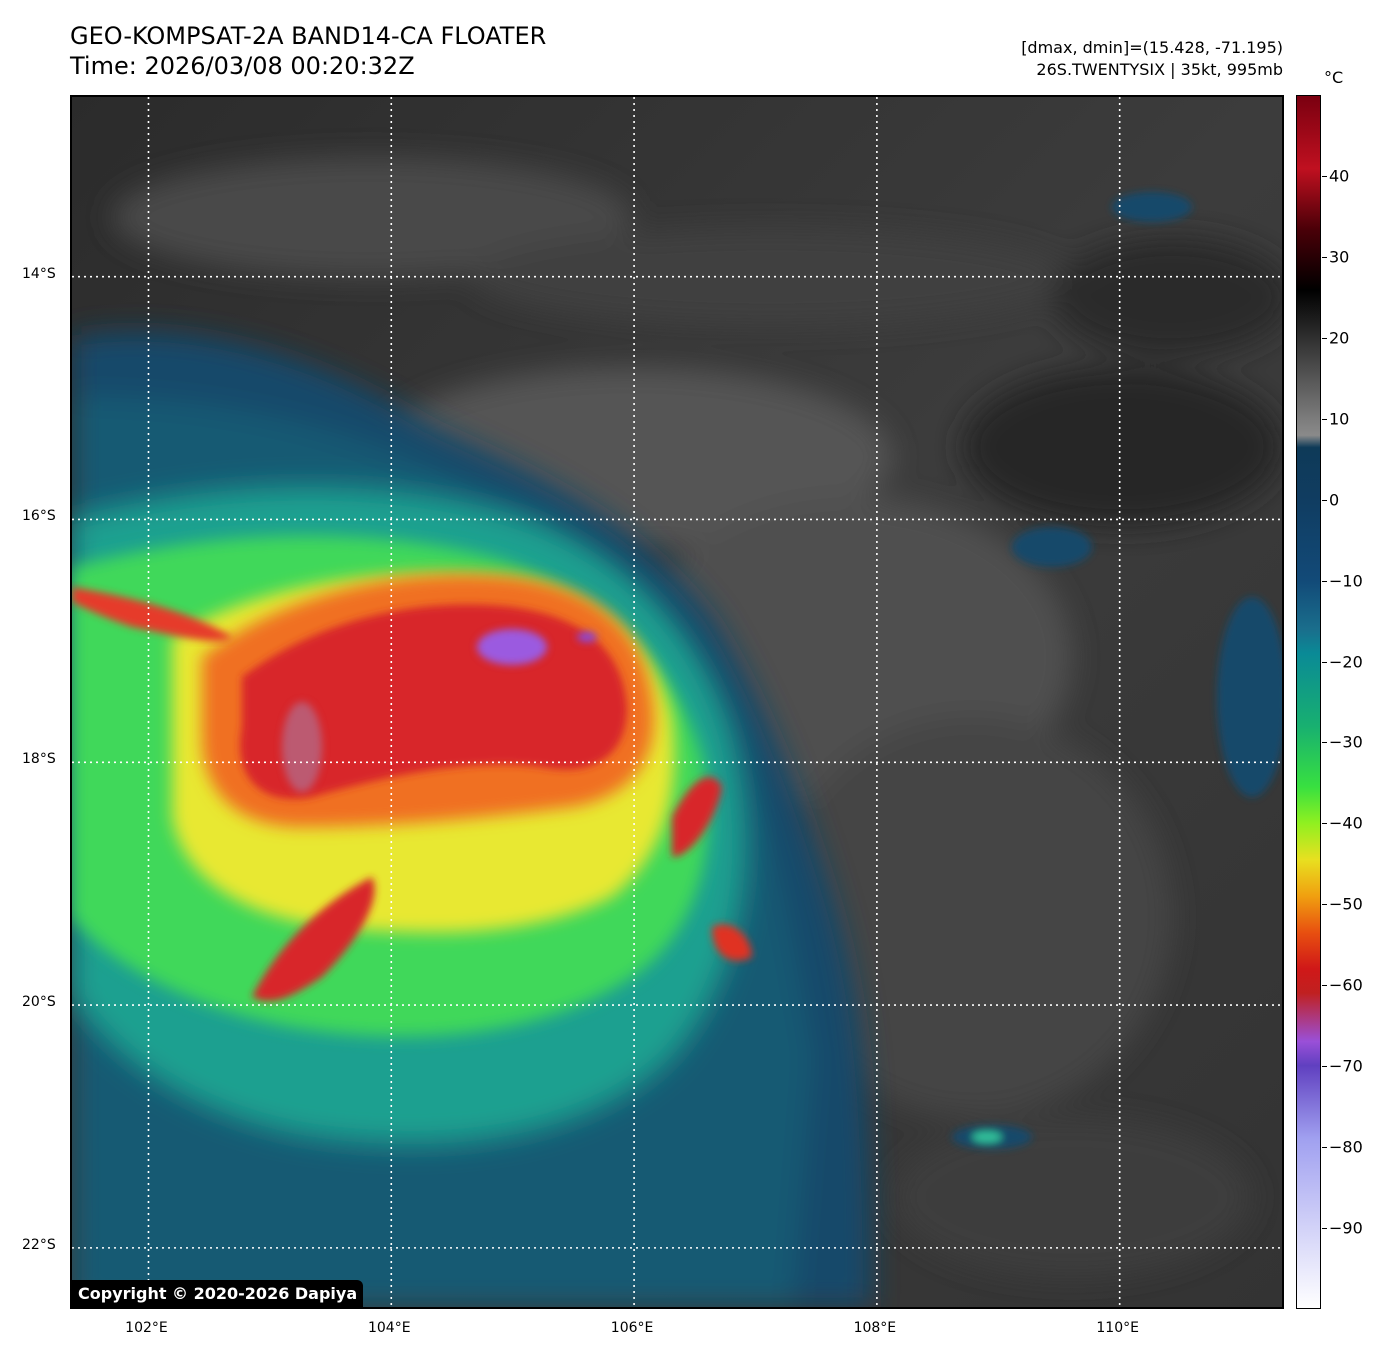 The image size is (1388, 1359). What do you see at coordinates (1346, 823) in the screenshot?
I see `colorbar-tick-label: −40` at bounding box center [1346, 823].